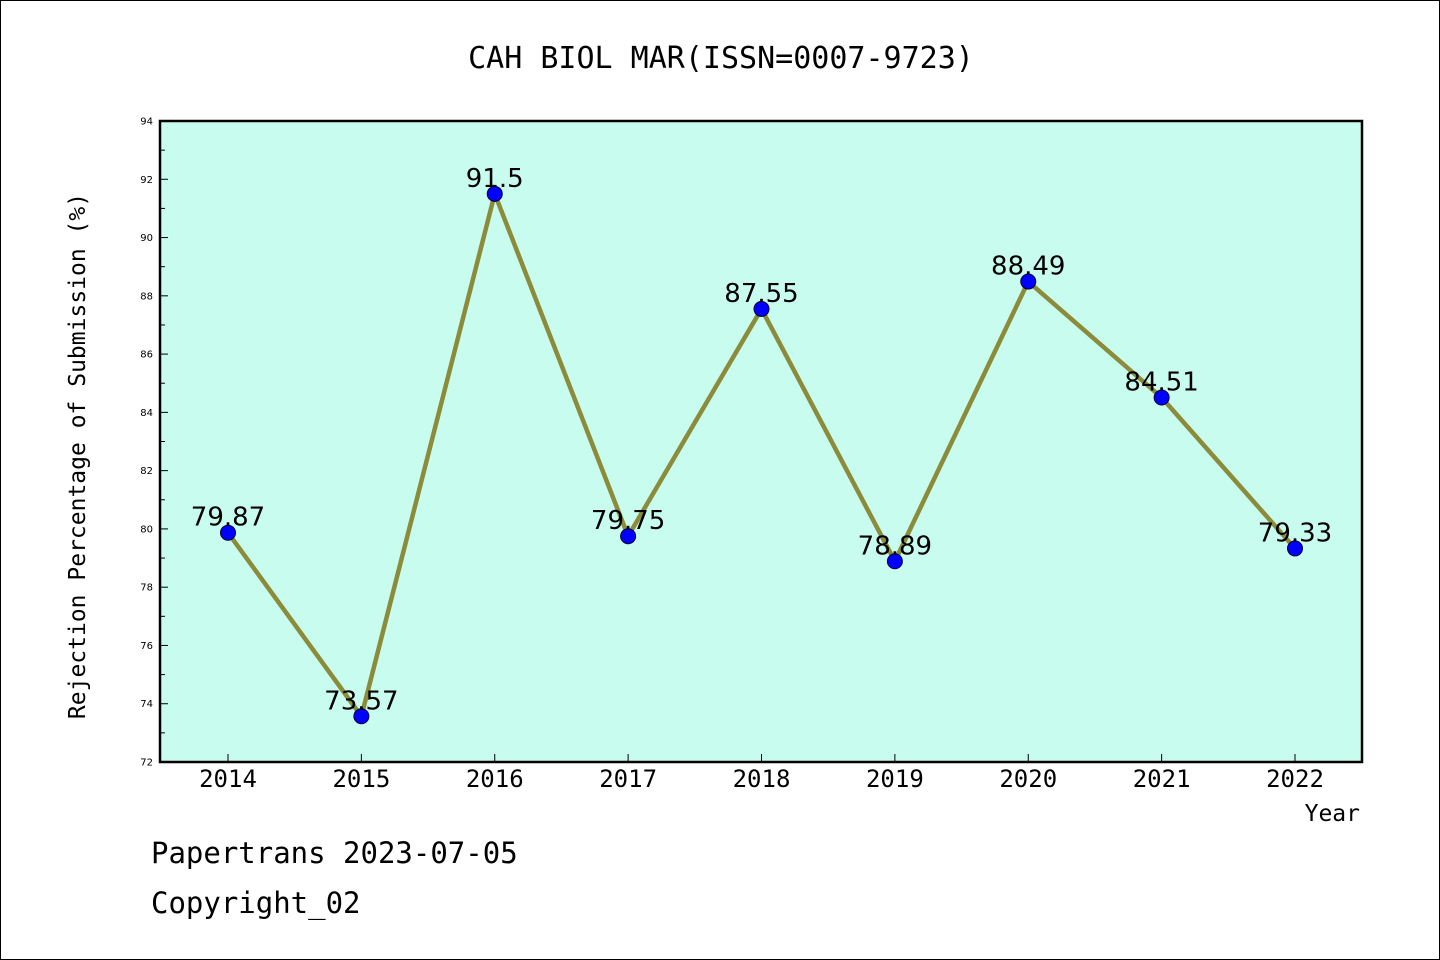 The width and height of the screenshot is (1440, 960). What do you see at coordinates (1295, 779) in the screenshot?
I see `x-tick-label: 2022` at bounding box center [1295, 779].